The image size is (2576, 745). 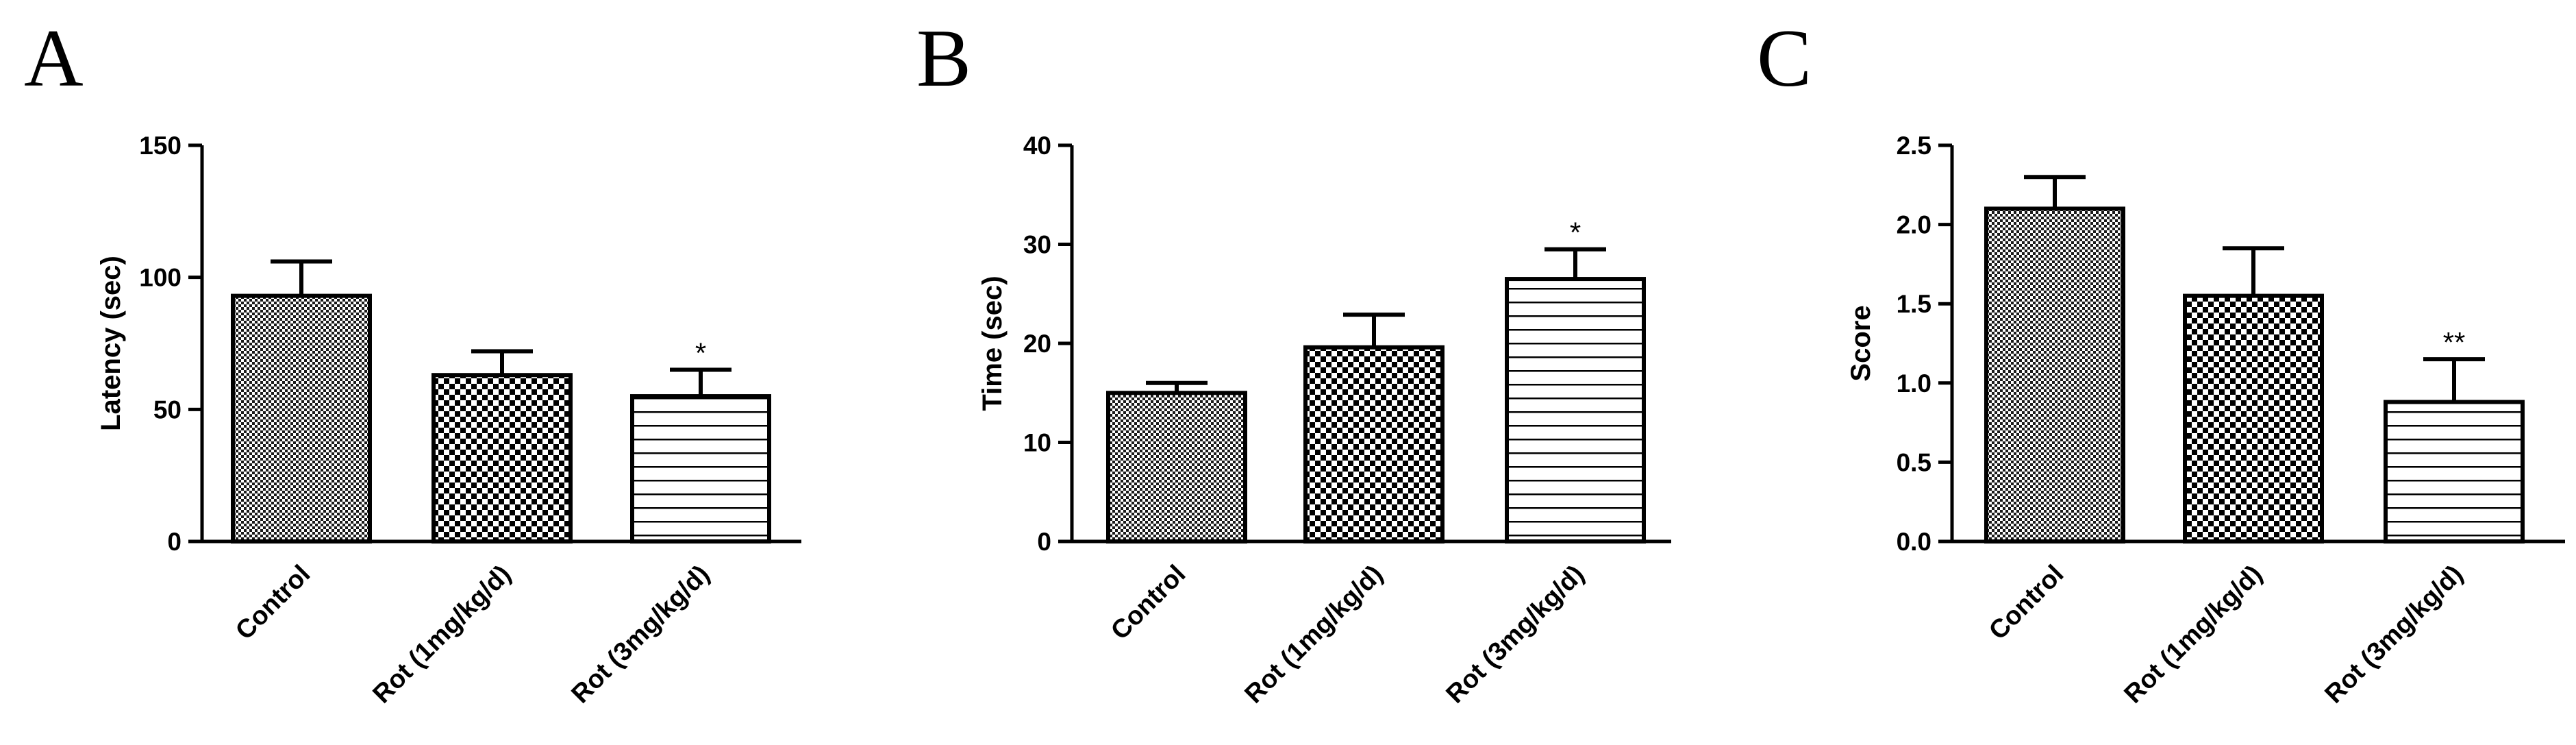 I want to click on panel-letter: C, so click(x=1784, y=57).